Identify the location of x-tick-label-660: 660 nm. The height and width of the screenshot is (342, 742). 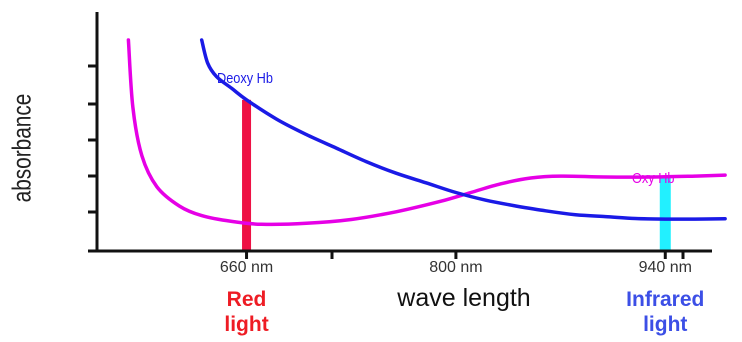
(246, 267).